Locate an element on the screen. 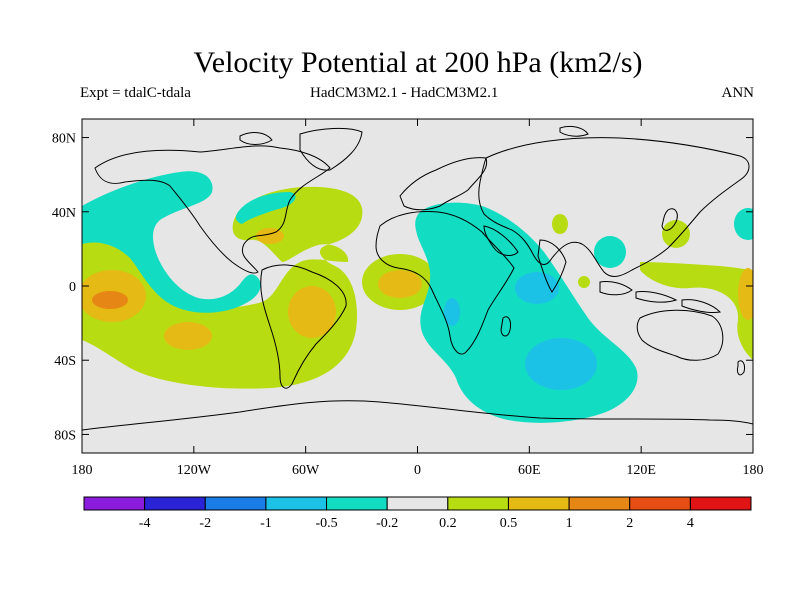 Image resolution: width=800 pixels, height=600 pixels. colorbar-label: -1 is located at coordinates (266, 523).